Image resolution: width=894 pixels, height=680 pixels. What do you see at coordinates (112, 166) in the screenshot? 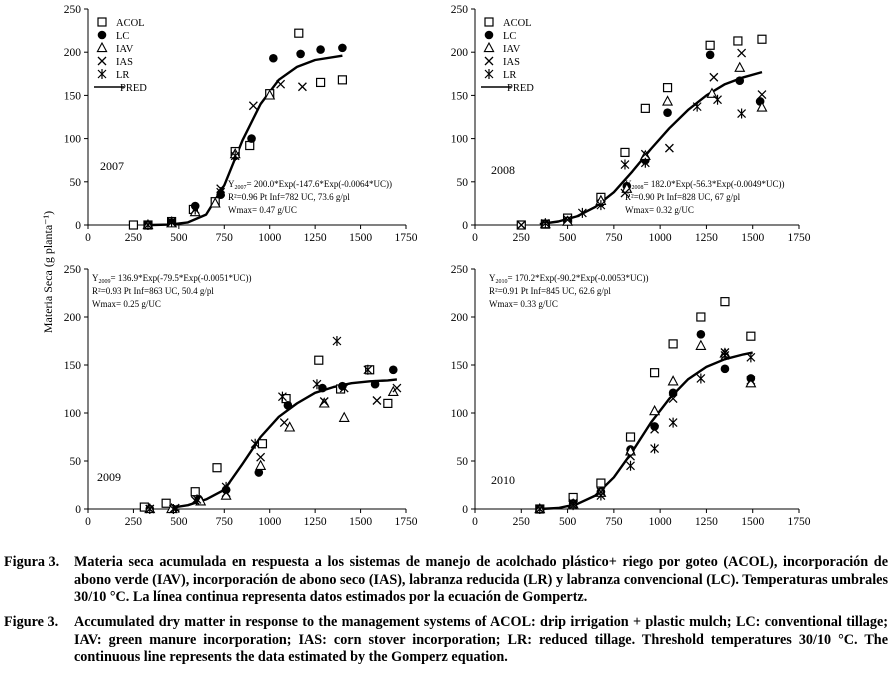
I see `year-label: 2007` at bounding box center [112, 166].